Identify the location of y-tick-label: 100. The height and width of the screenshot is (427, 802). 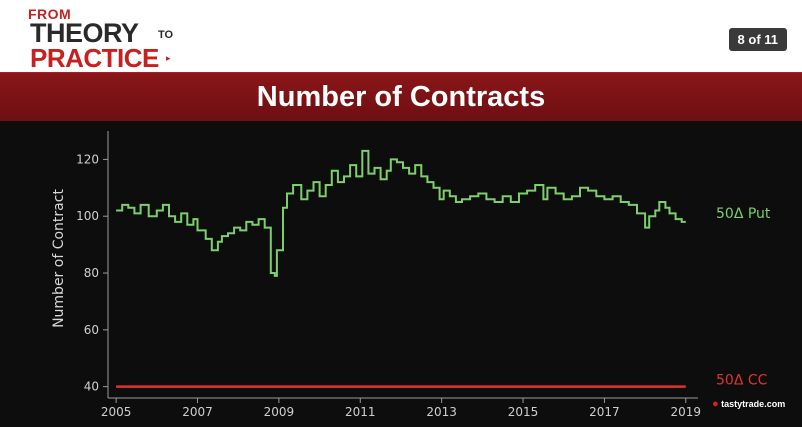
(87, 216).